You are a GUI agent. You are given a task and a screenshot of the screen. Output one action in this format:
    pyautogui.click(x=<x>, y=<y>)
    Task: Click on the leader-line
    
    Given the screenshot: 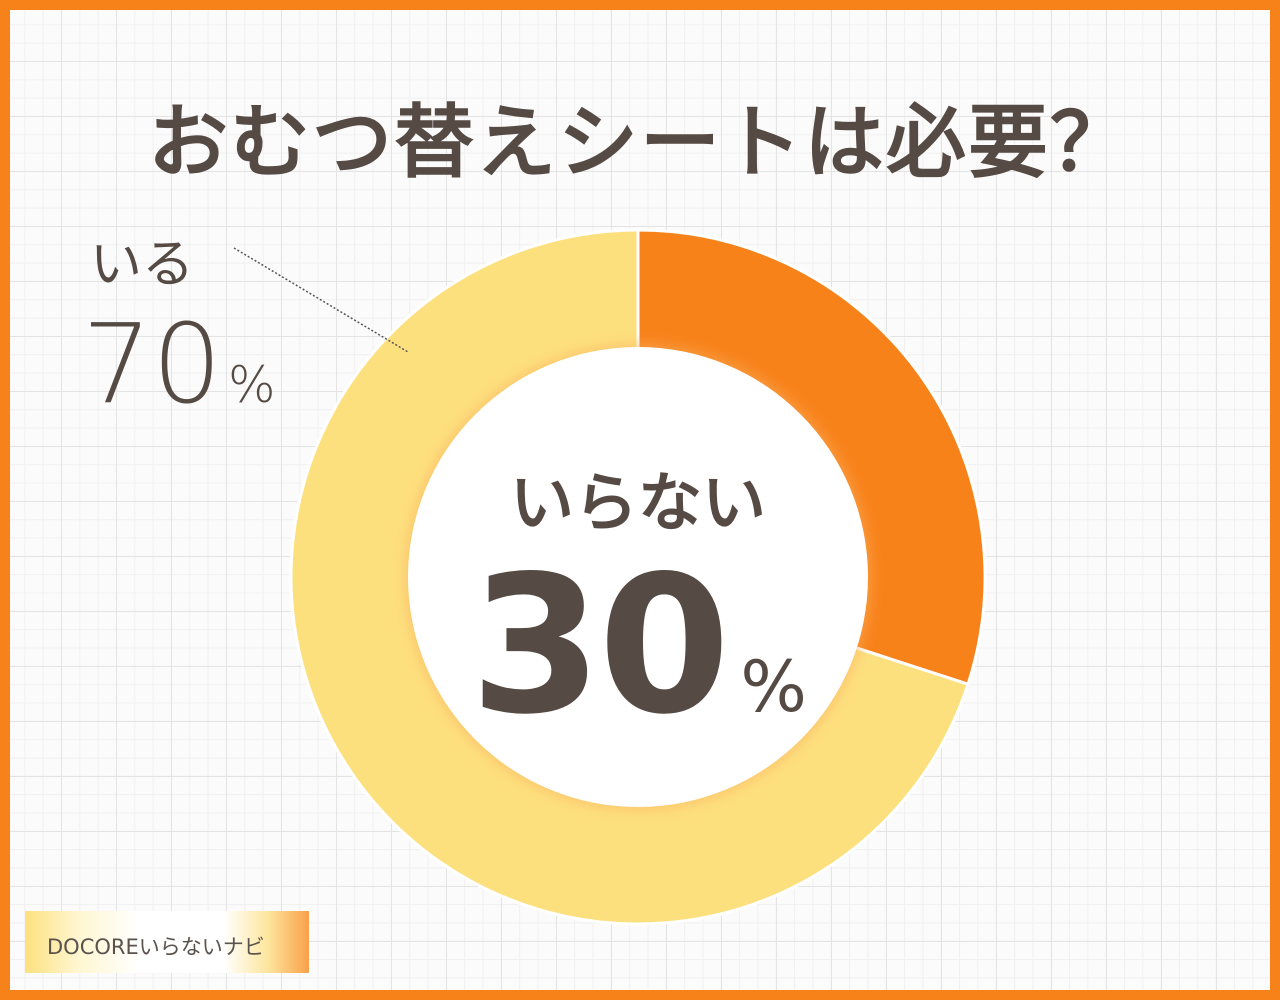 What is the action you would take?
    pyautogui.click(x=321, y=300)
    